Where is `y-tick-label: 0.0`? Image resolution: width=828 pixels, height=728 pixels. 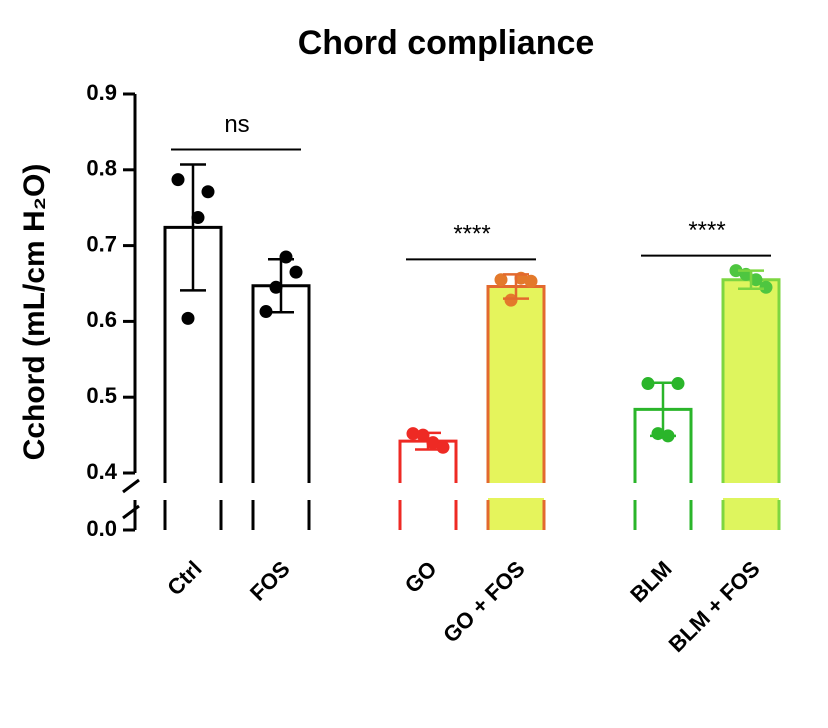 y-tick-label: 0.0 is located at coordinates (101, 528).